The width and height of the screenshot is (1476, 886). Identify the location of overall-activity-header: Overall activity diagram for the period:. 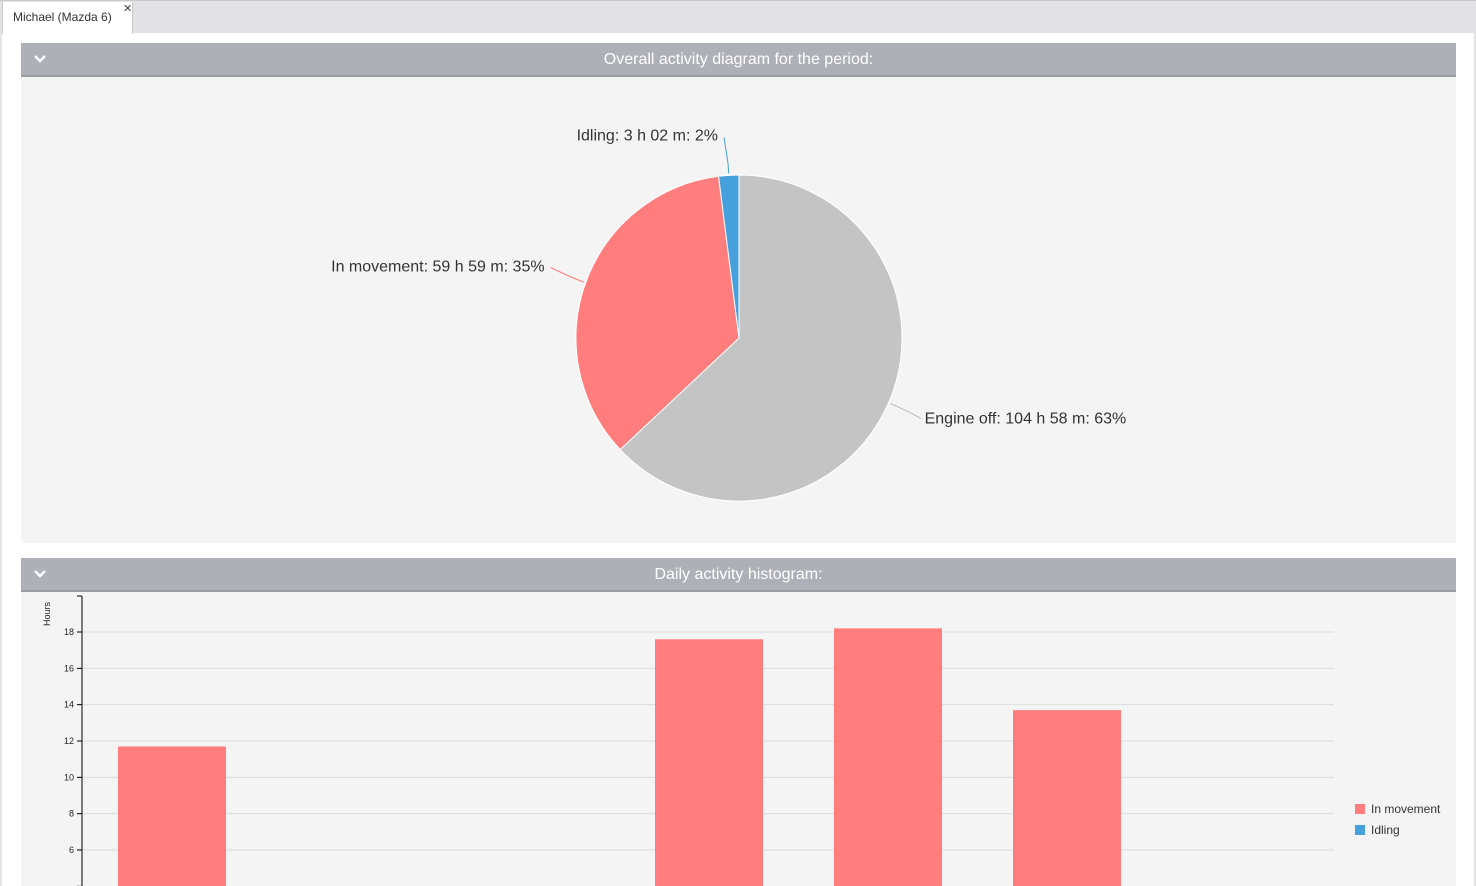
(738, 60).